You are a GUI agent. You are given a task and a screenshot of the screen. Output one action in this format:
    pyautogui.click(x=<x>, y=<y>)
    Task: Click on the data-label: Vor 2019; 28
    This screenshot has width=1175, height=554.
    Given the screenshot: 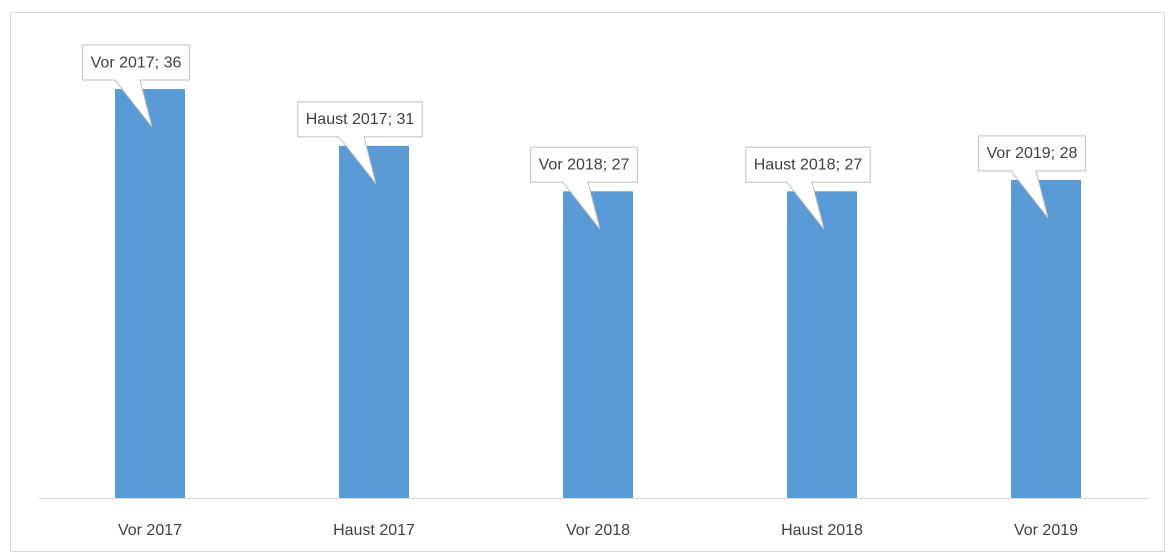 What is the action you would take?
    pyautogui.click(x=1032, y=153)
    